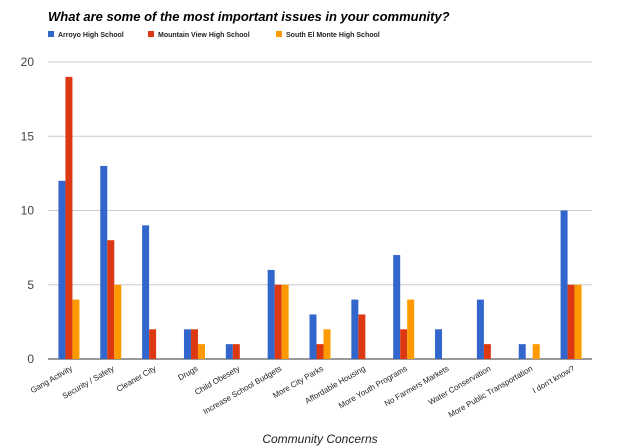 This screenshot has width=639, height=448. I want to click on y-tick-label: 10, so click(28, 211).